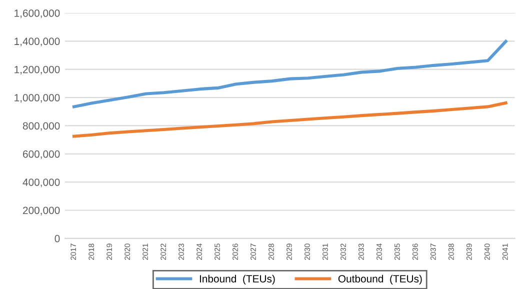 Image resolution: width=520 pixels, height=289 pixels. I want to click on y-tick-label: 1,600,000, so click(37, 14).